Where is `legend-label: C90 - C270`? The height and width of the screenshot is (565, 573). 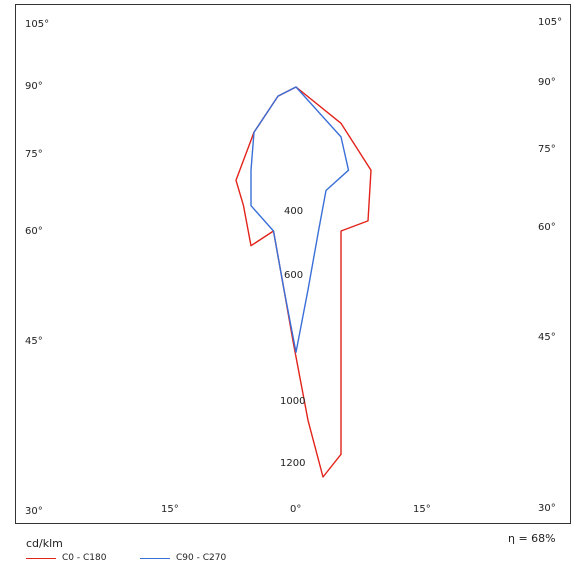 legend-label: C90 - C270 is located at coordinates (201, 558).